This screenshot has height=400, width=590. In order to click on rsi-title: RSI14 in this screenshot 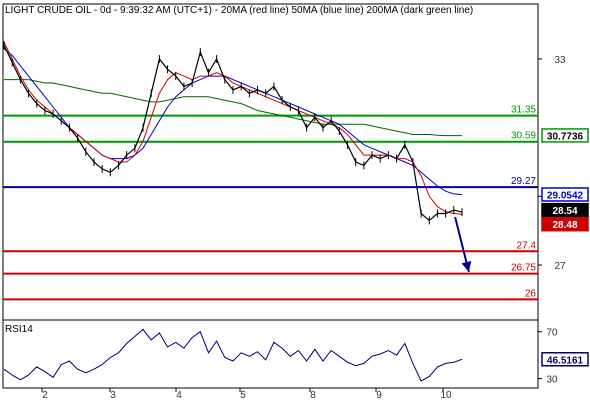, I will do `click(19, 329)`.